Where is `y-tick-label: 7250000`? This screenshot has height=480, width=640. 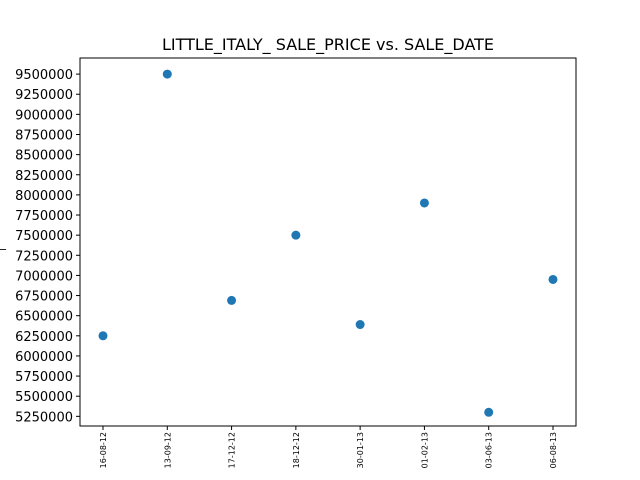
y-tick-label: 7250000 is located at coordinates (44, 256).